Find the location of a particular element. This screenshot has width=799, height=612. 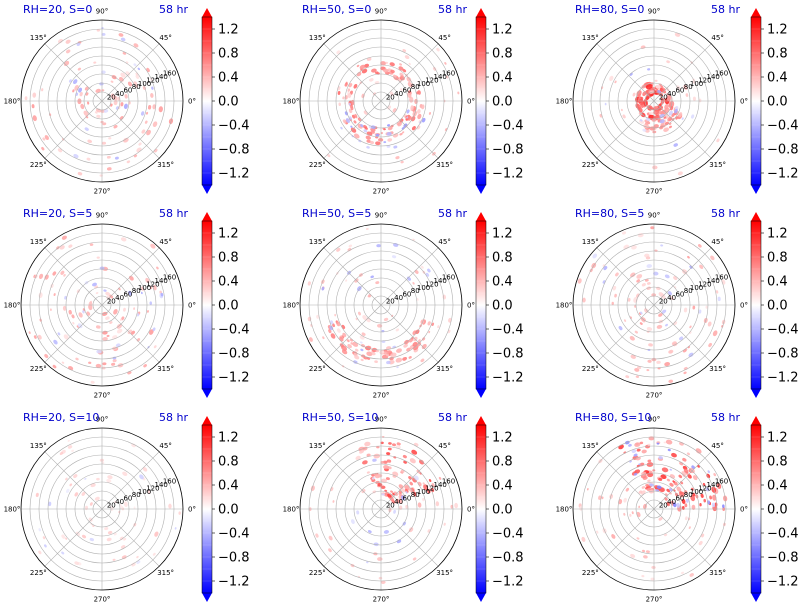

angle-tick-label: 135° is located at coordinates (317, 446).